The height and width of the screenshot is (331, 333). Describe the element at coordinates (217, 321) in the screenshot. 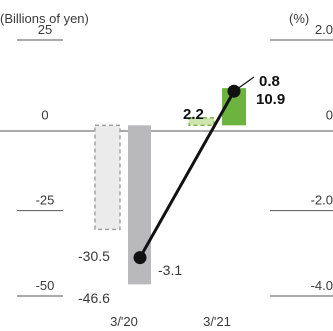

I see `category-label: 3/'21` at that location.